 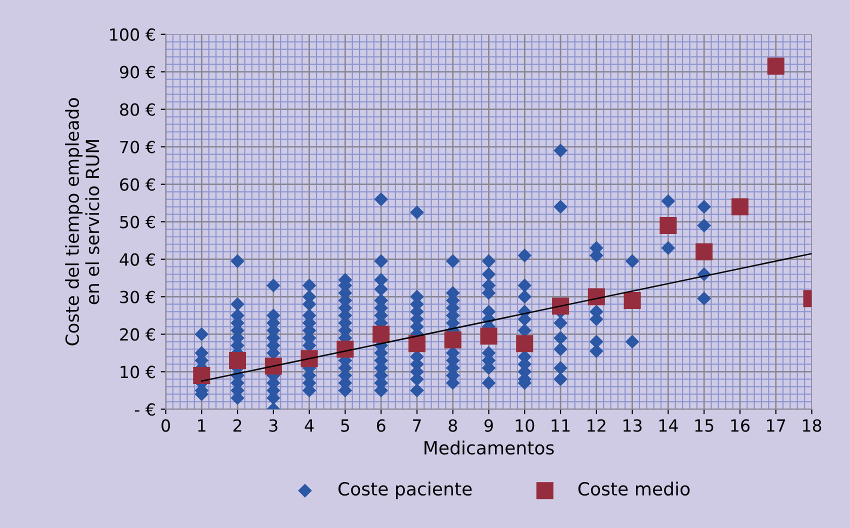 What do you see at coordinates (309, 425) in the screenshot?
I see `x-tick-label: 4` at bounding box center [309, 425].